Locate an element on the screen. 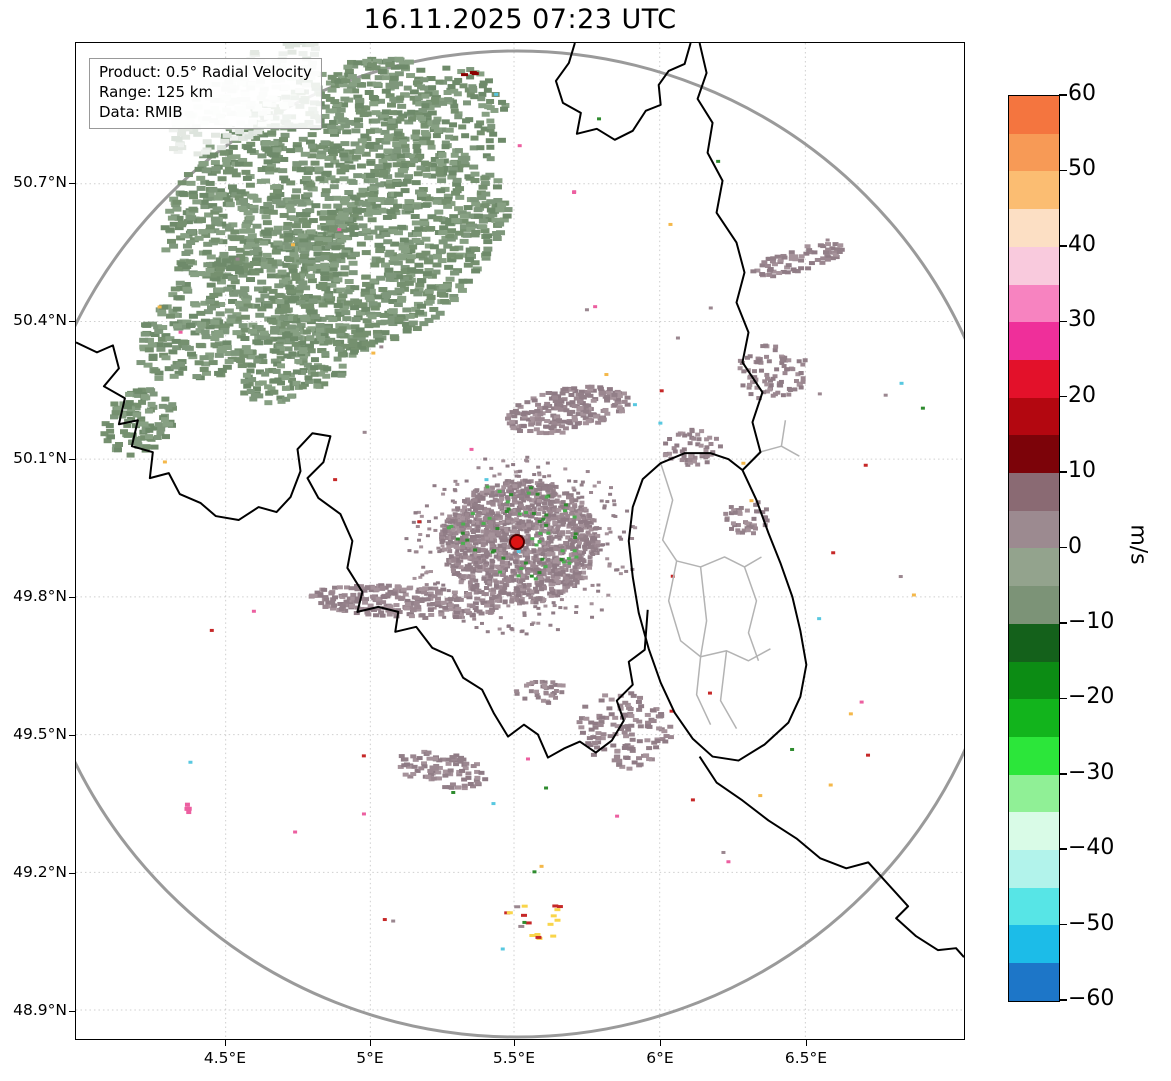 The width and height of the screenshot is (1171, 1081). echo-region-south-cluster-c is located at coordinates (540, 692).